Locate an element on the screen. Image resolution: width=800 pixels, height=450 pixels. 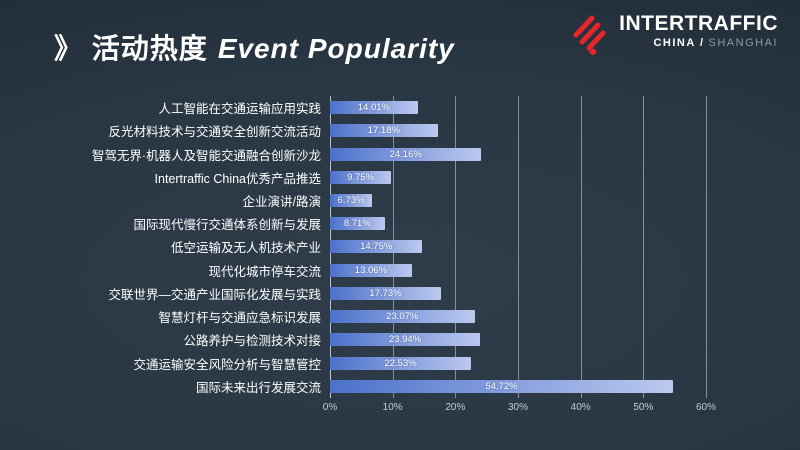
intertraffic-logo-icon is located at coordinates (589, 35).